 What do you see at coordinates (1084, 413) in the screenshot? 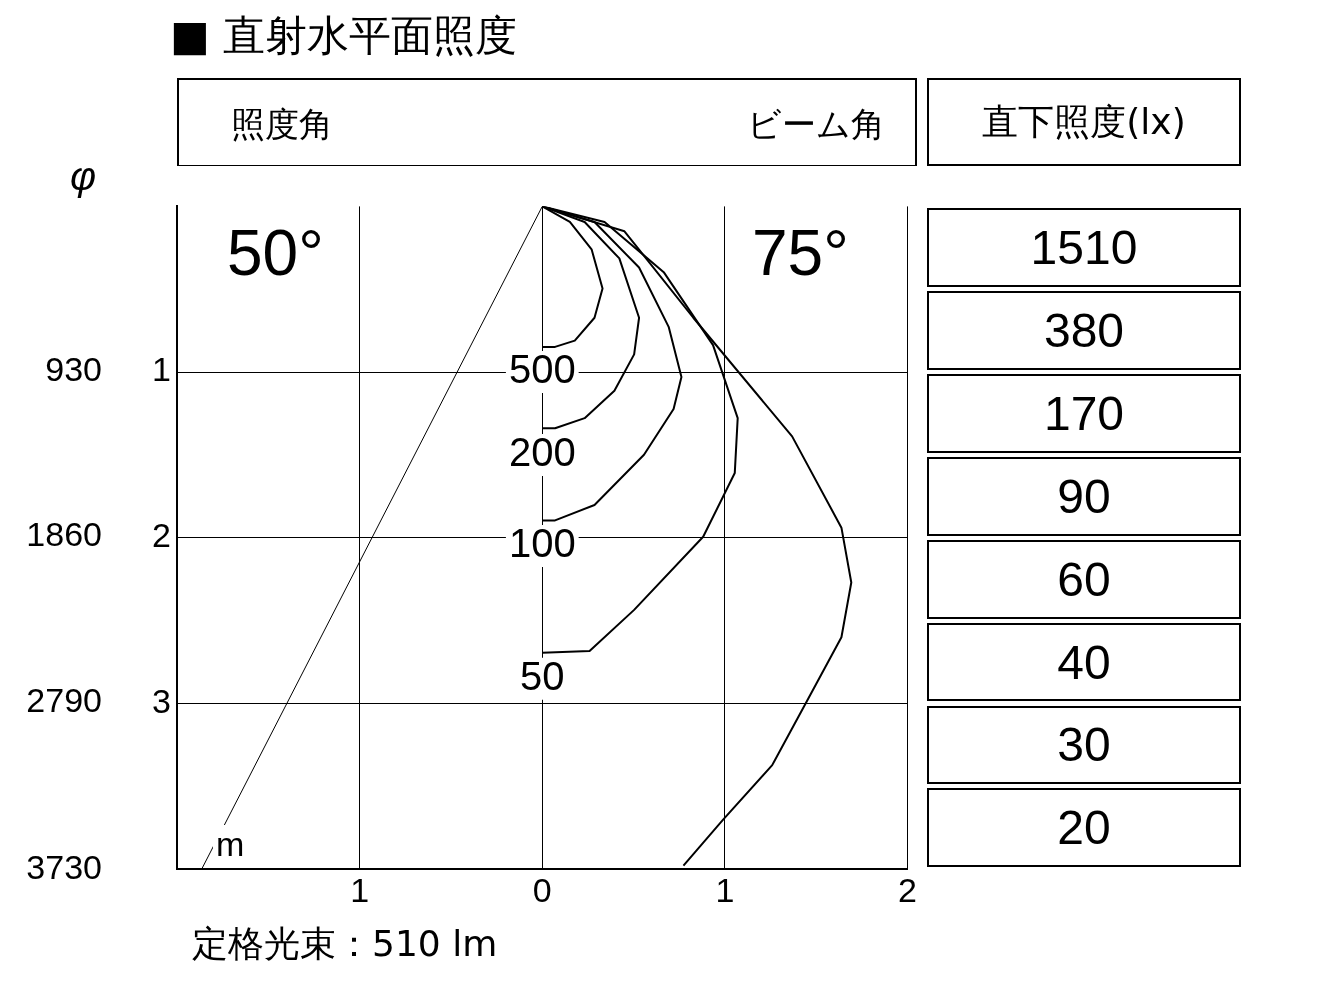
I see `data-label: 170` at bounding box center [1084, 413].